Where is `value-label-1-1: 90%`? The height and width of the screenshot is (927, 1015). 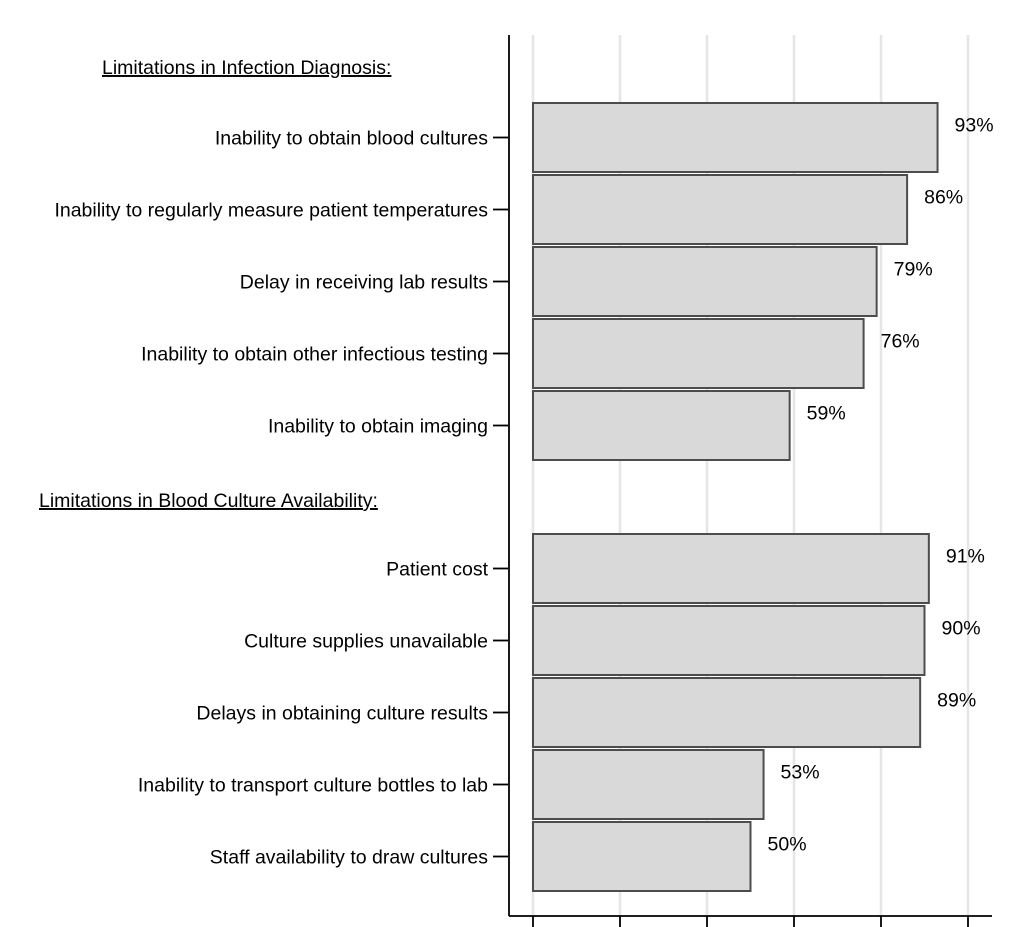 value-label-1-1: 90% is located at coordinates (961, 629).